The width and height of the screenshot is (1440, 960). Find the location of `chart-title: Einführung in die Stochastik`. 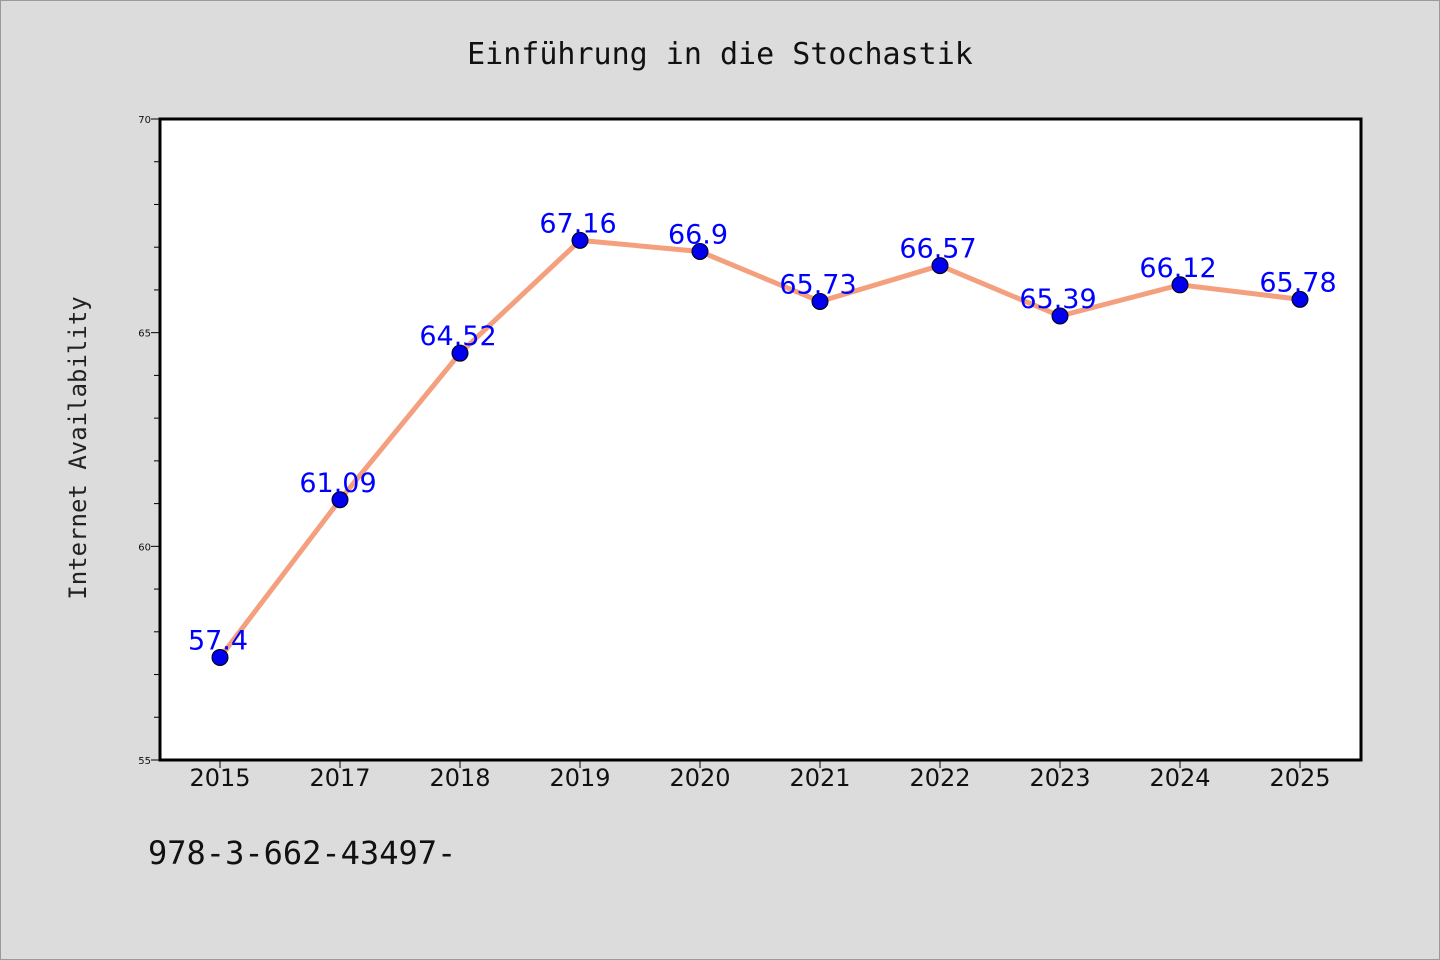

chart-title: Einführung in die Stochastik is located at coordinates (720, 54).